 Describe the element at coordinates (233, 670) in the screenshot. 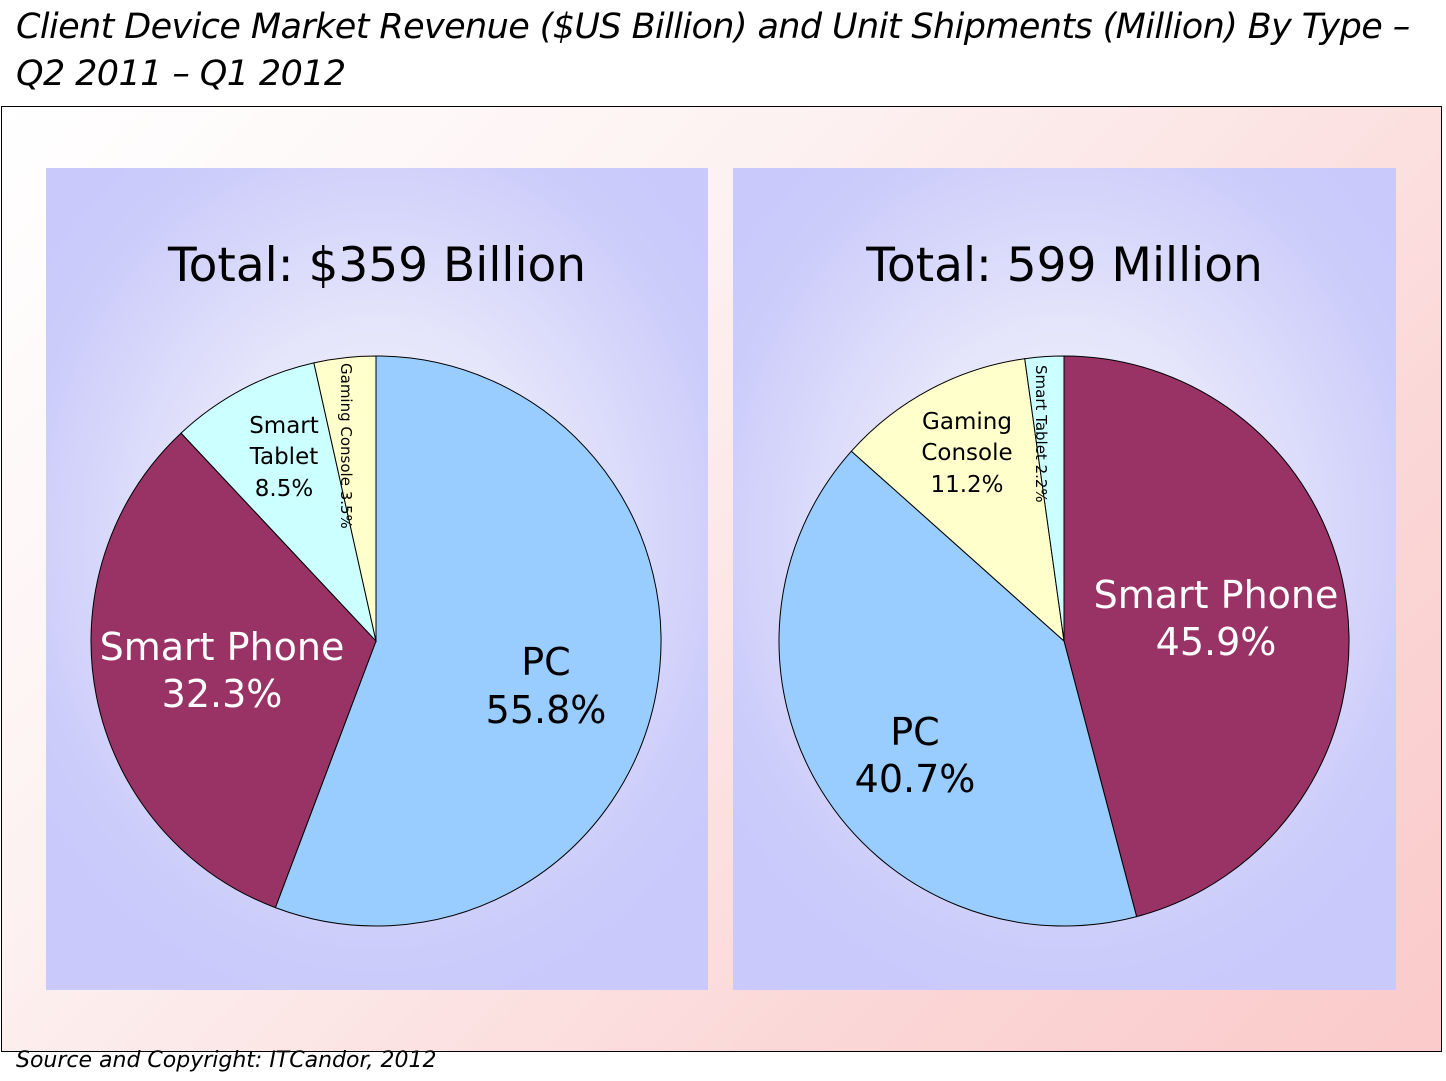

I see `revenue-slice-smart-phone` at that location.